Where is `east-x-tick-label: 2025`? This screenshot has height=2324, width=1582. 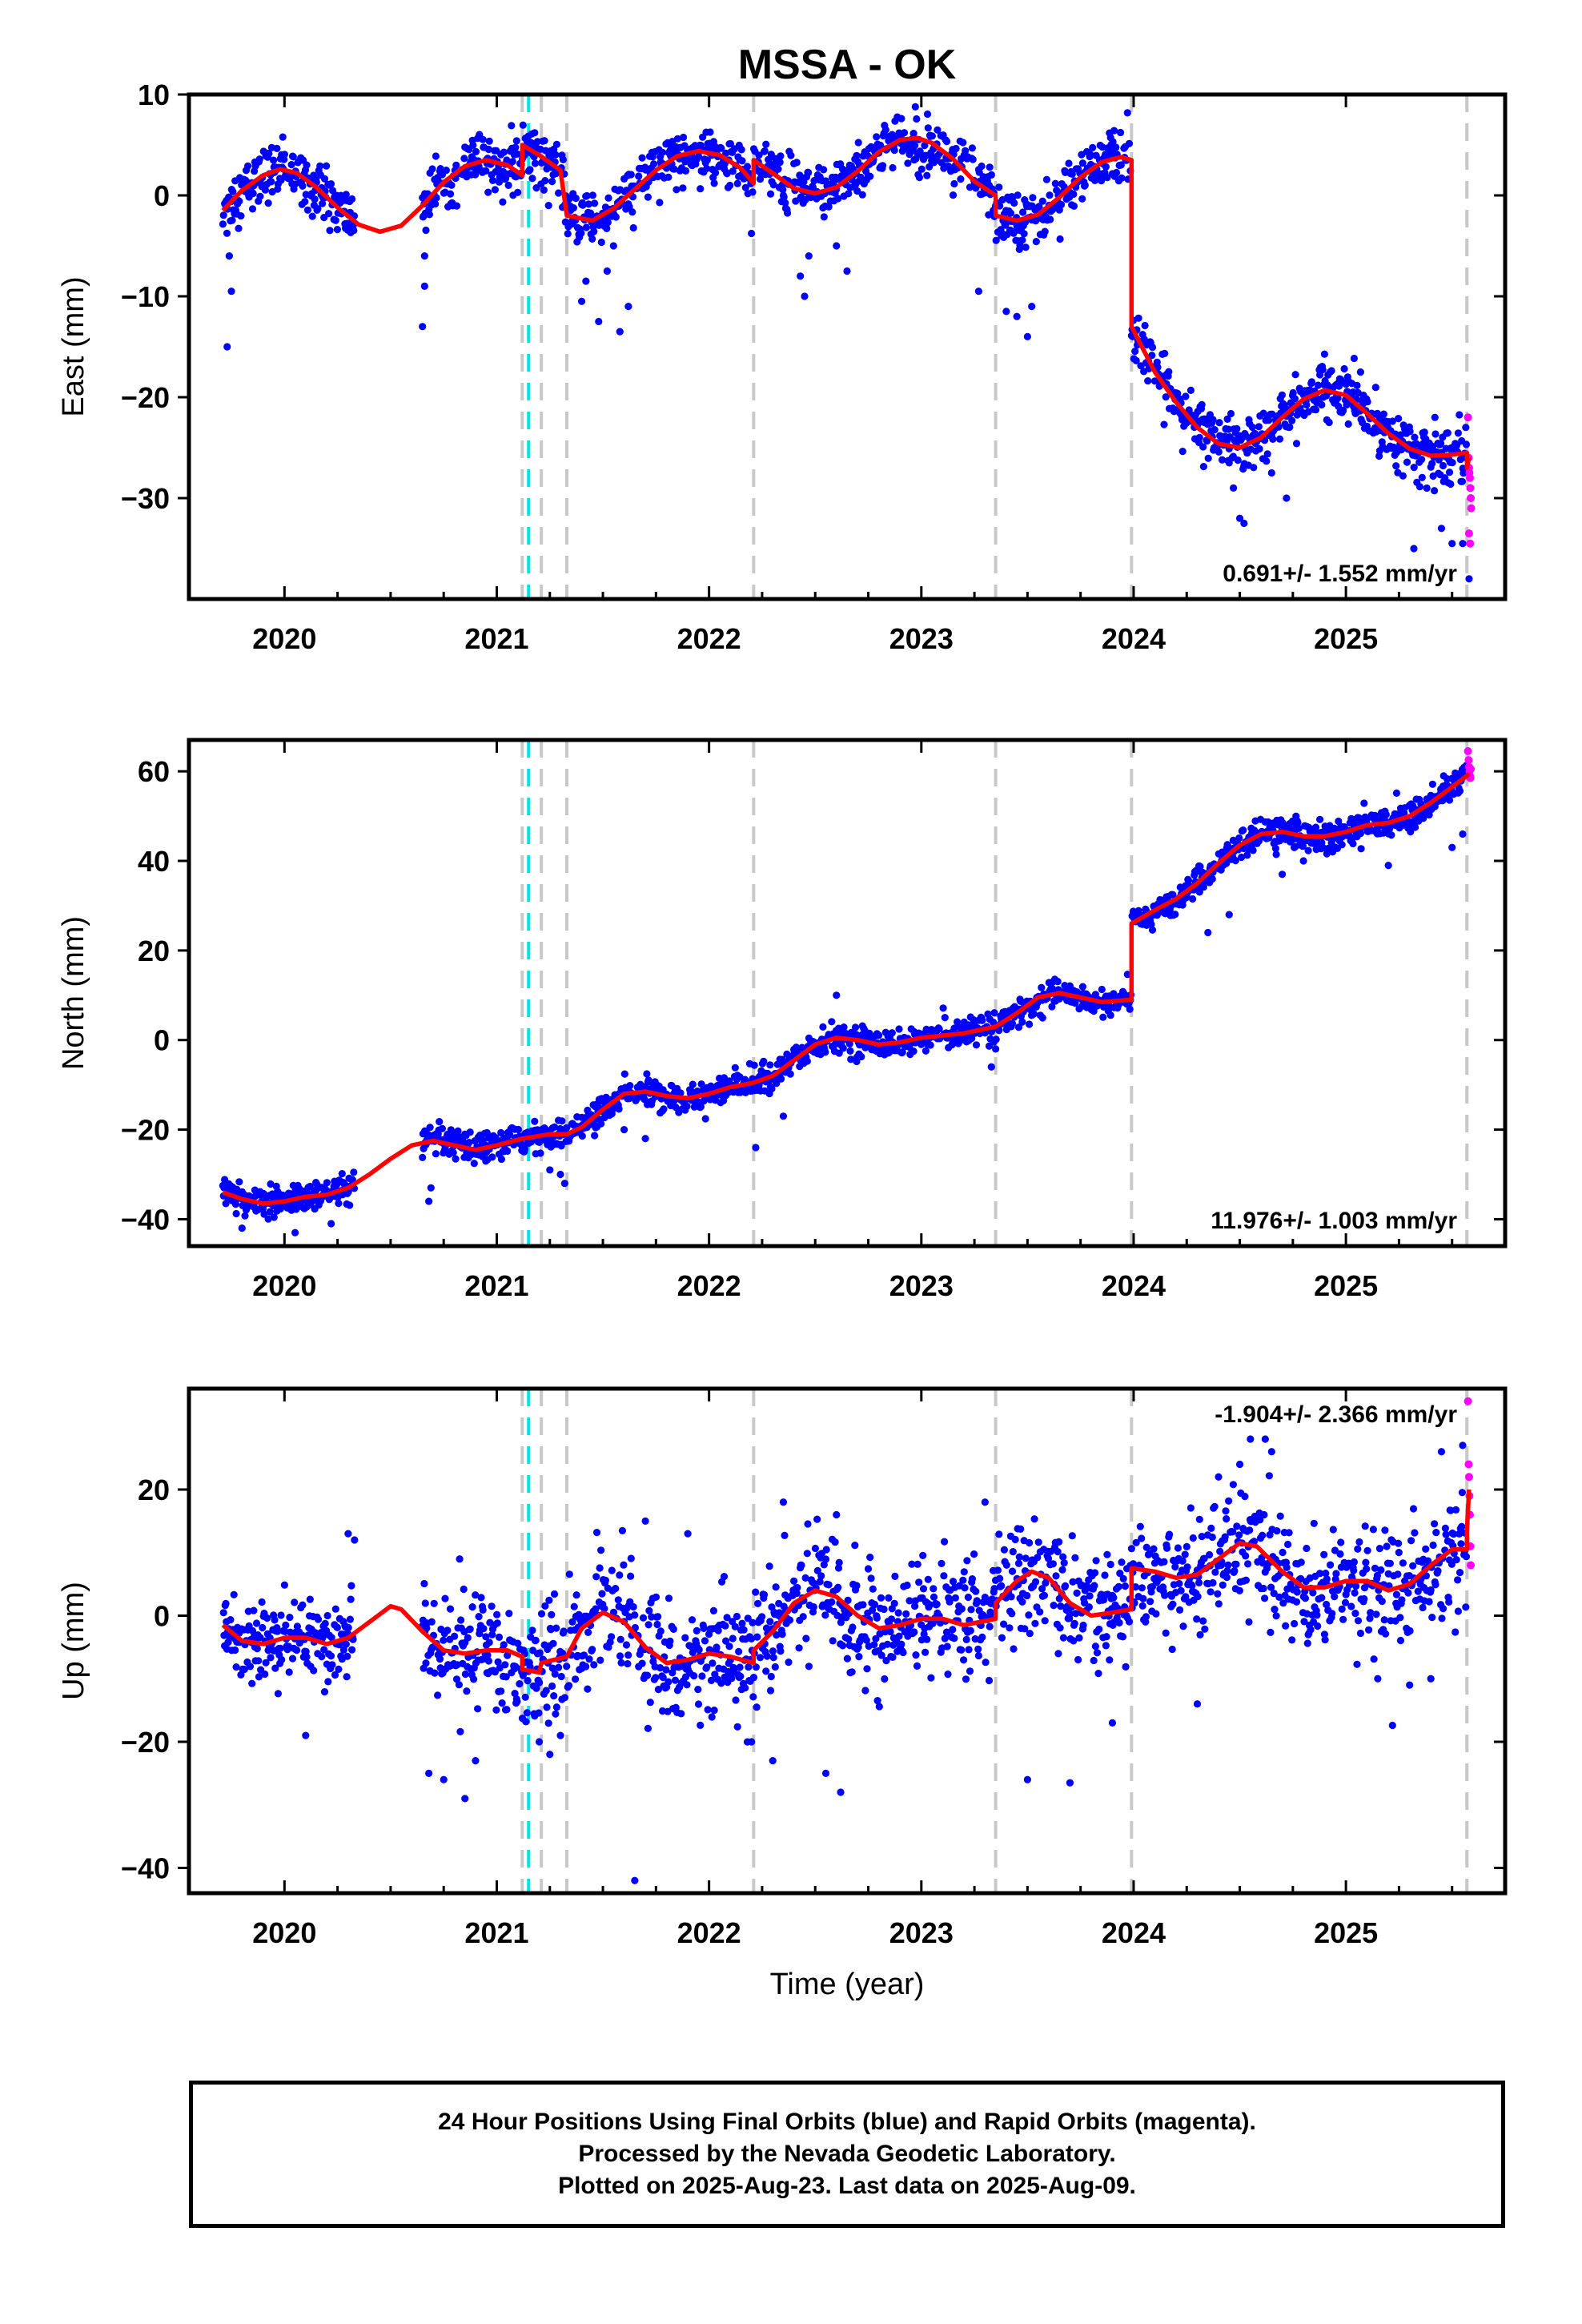
east-x-tick-label: 2025 is located at coordinates (1346, 638).